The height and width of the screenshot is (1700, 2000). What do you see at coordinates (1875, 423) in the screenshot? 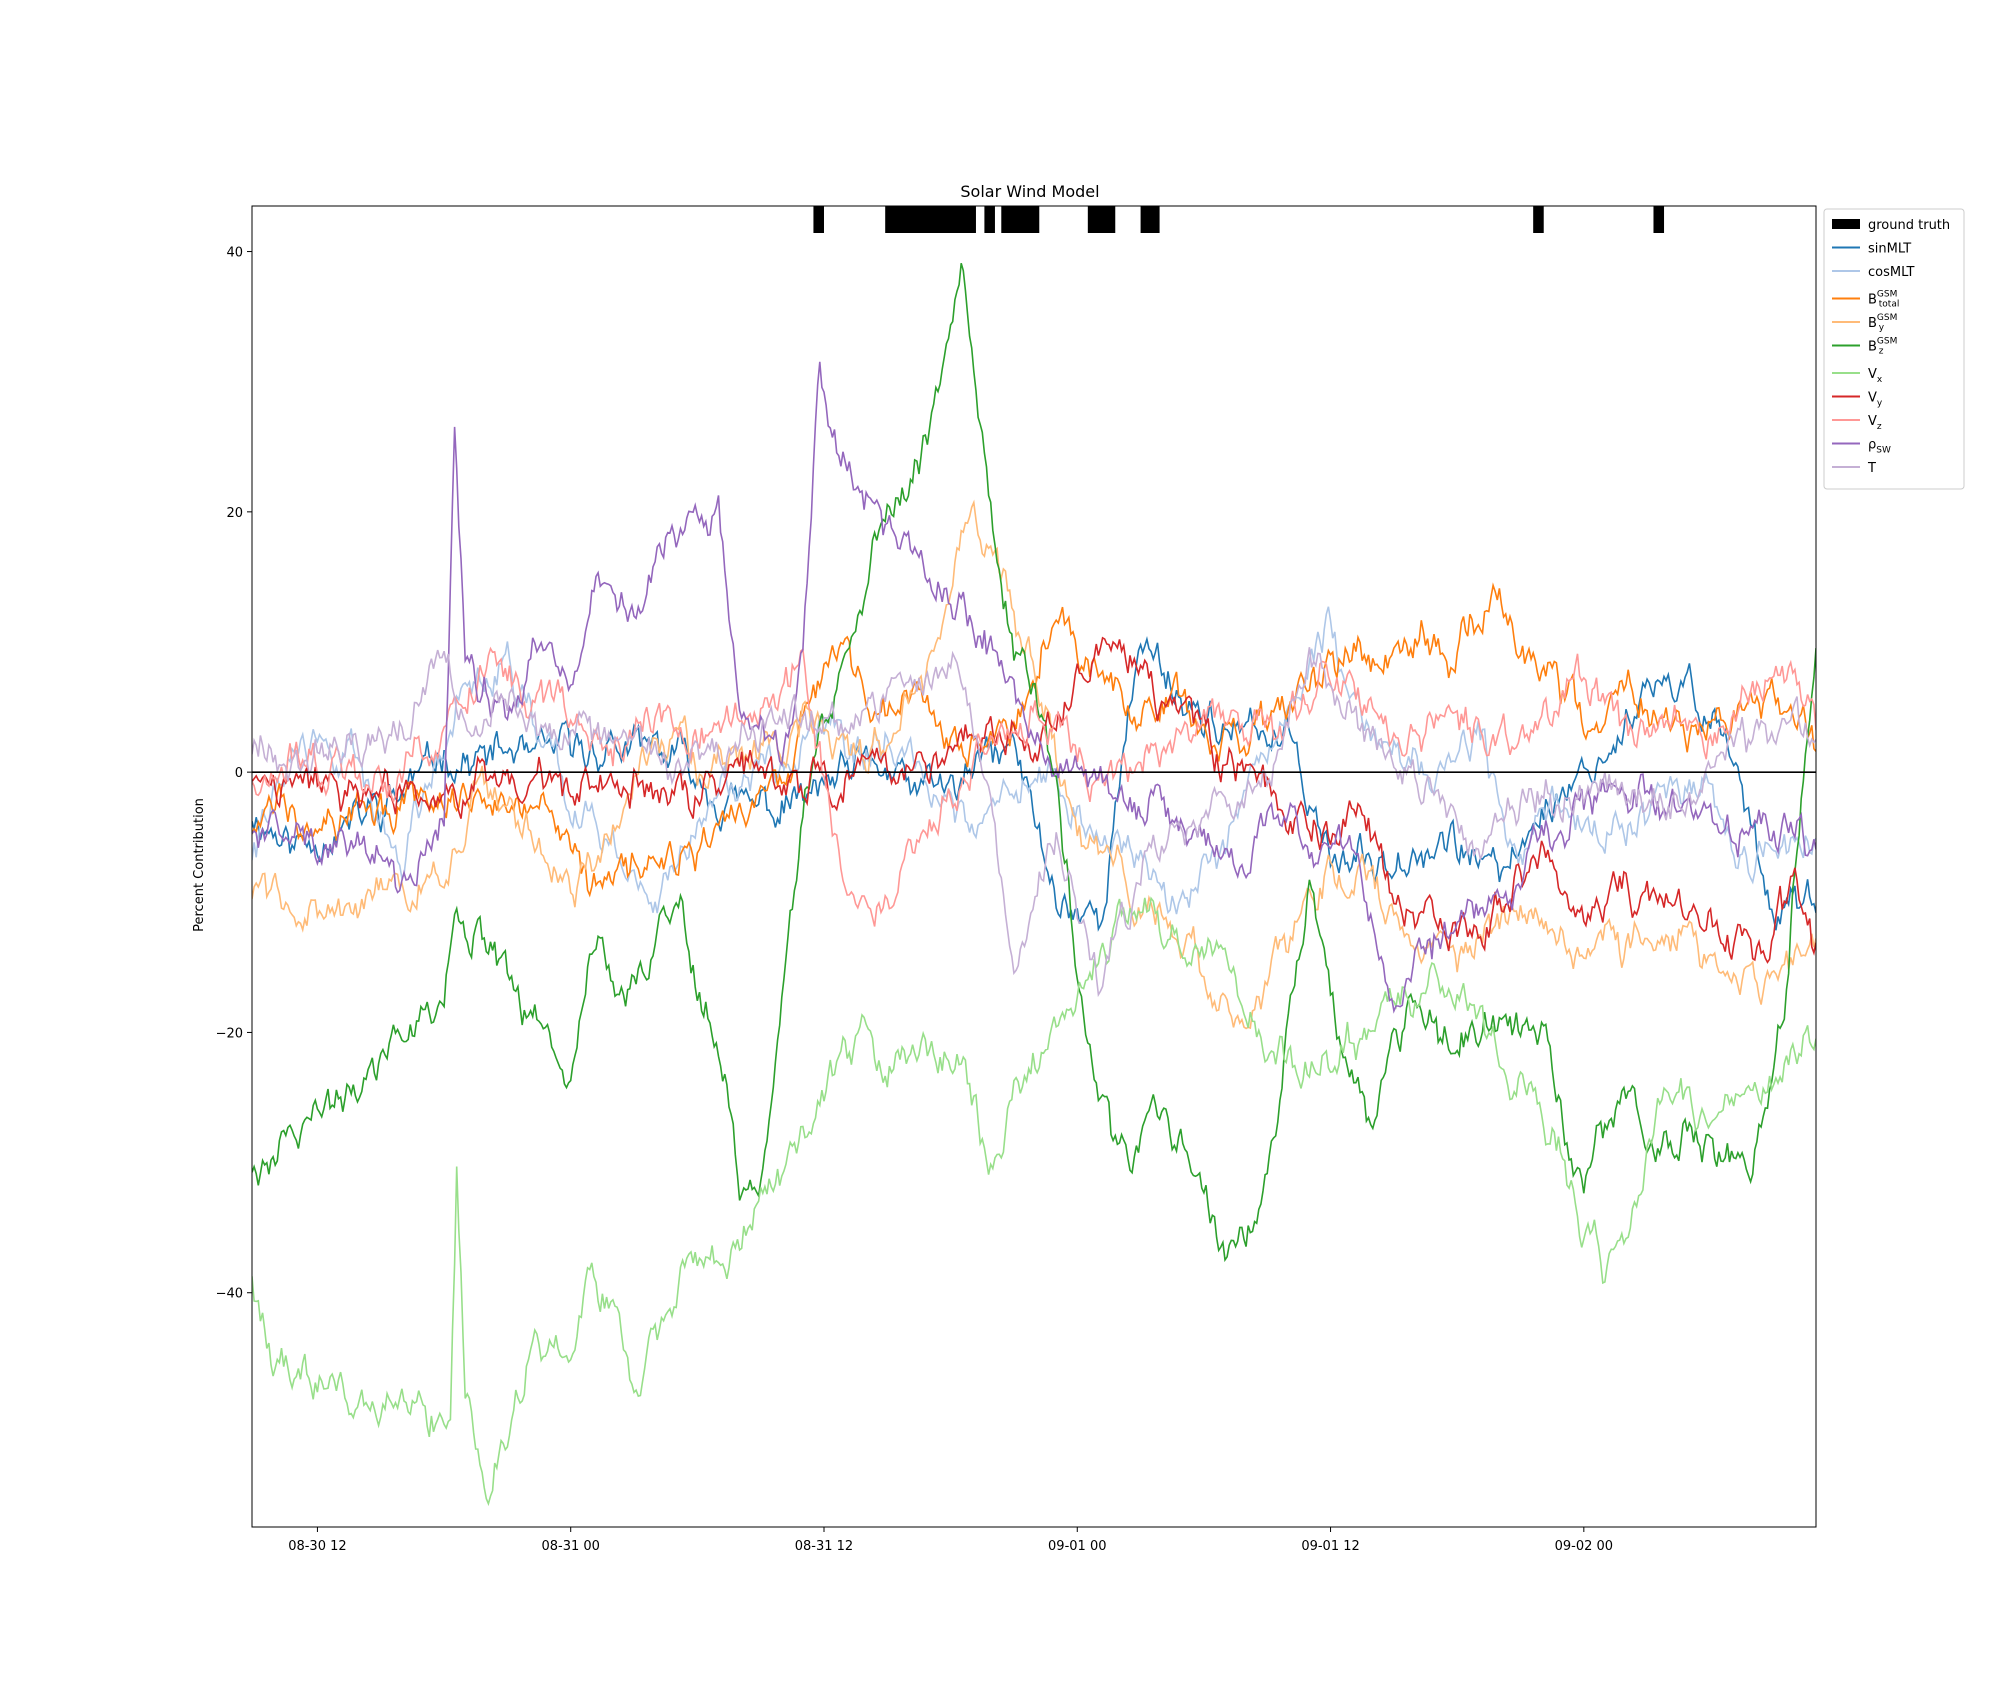
I see `legend-label: Vz` at bounding box center [1875, 423].